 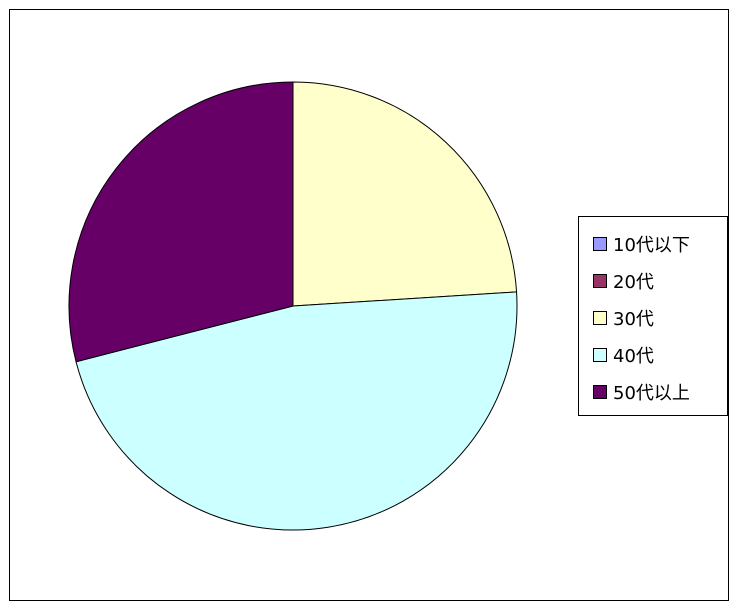 I want to click on legend-item: 30代, so click(x=660, y=317).